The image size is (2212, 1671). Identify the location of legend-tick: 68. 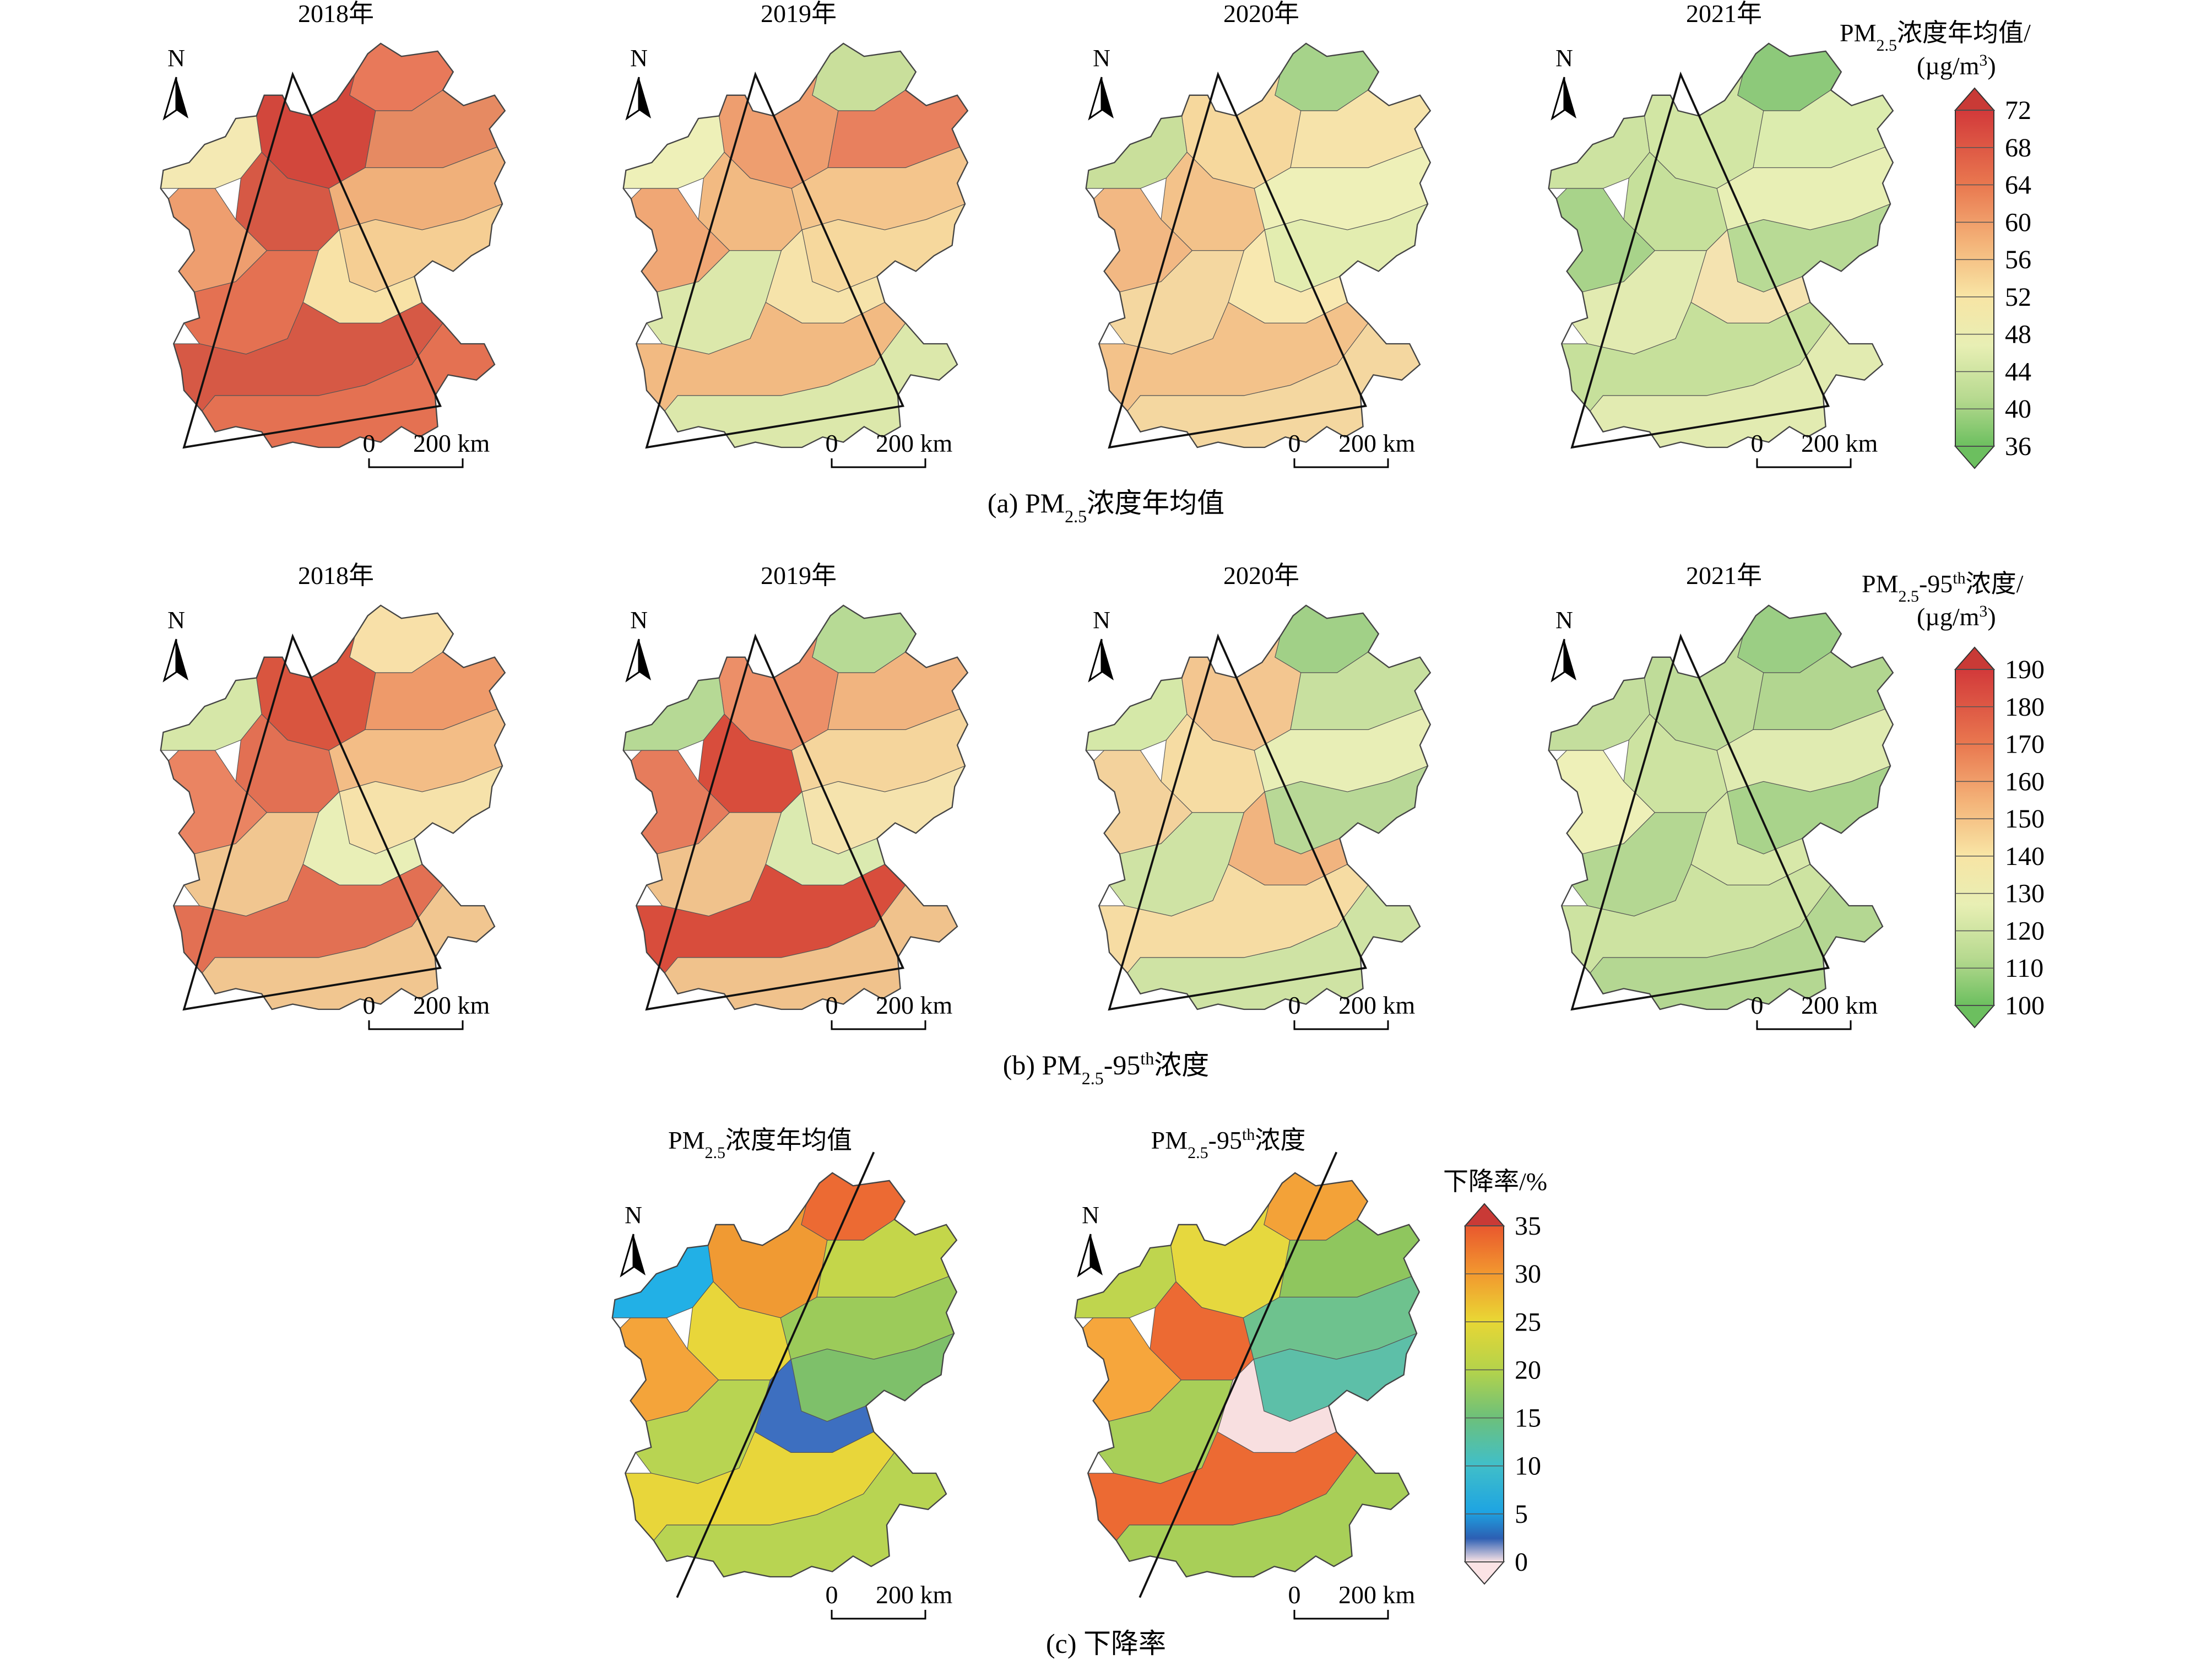
(2018, 148).